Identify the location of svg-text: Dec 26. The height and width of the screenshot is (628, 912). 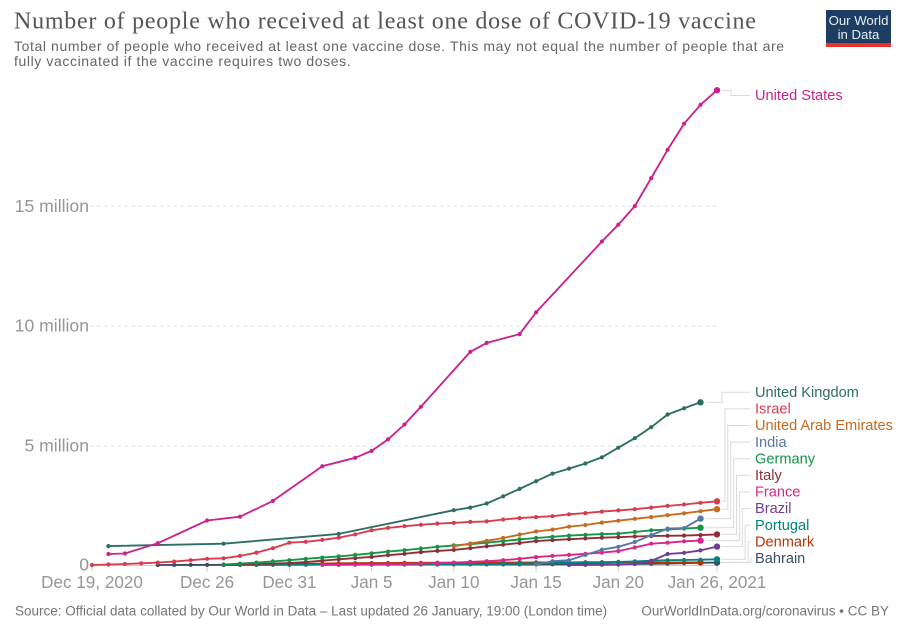
(207, 582).